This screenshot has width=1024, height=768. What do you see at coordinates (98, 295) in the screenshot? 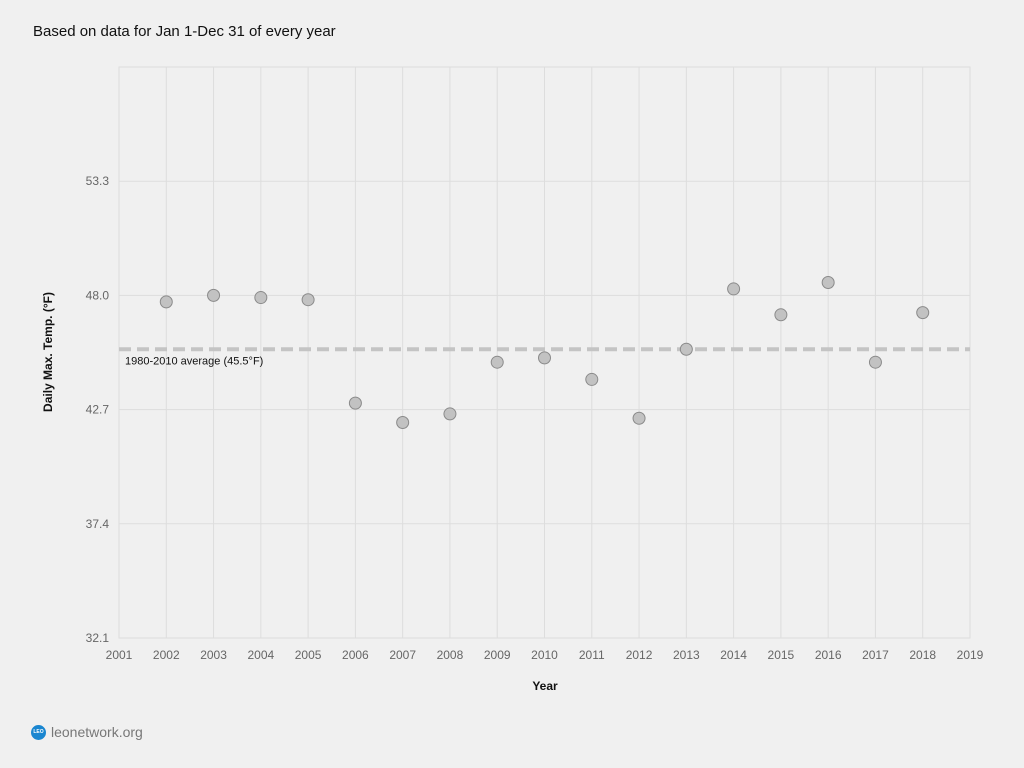
I see `y-tick-label: 48.0` at bounding box center [98, 295].